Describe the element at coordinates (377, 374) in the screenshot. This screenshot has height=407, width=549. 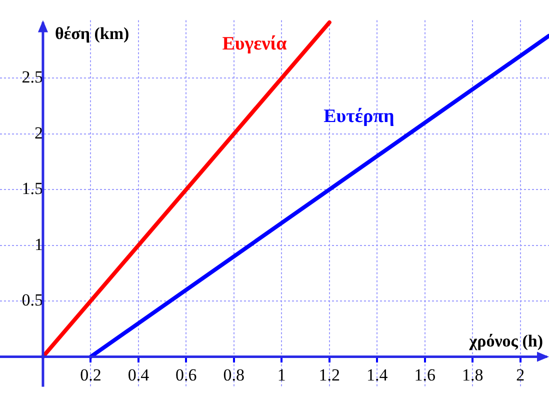
I see `x-tick-label: 1.4` at that location.